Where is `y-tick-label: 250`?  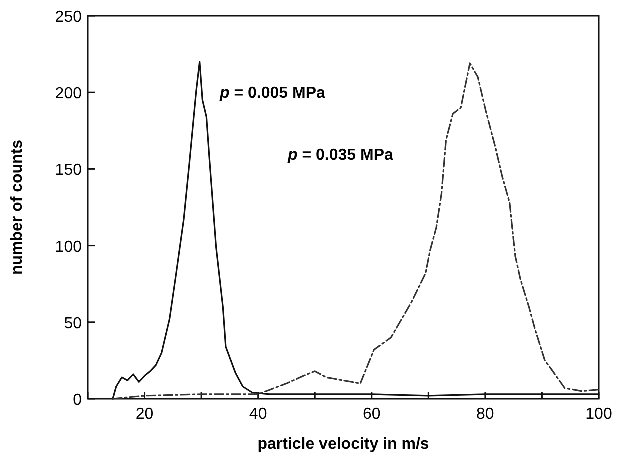 y-tick-label: 250 is located at coordinates (68, 17).